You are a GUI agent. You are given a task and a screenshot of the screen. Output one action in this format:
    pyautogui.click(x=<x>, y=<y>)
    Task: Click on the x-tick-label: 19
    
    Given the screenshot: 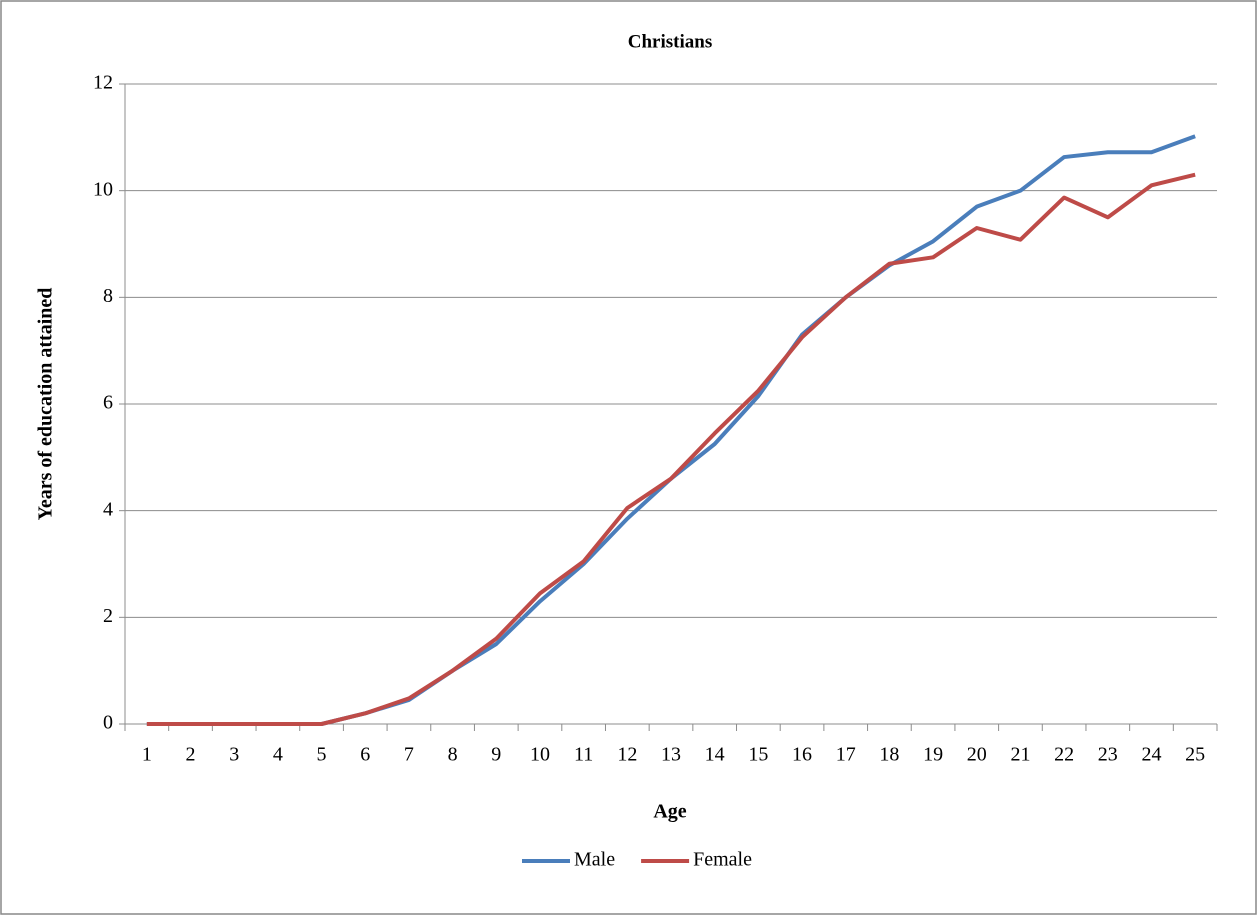 What is the action you would take?
    pyautogui.click(x=933, y=755)
    